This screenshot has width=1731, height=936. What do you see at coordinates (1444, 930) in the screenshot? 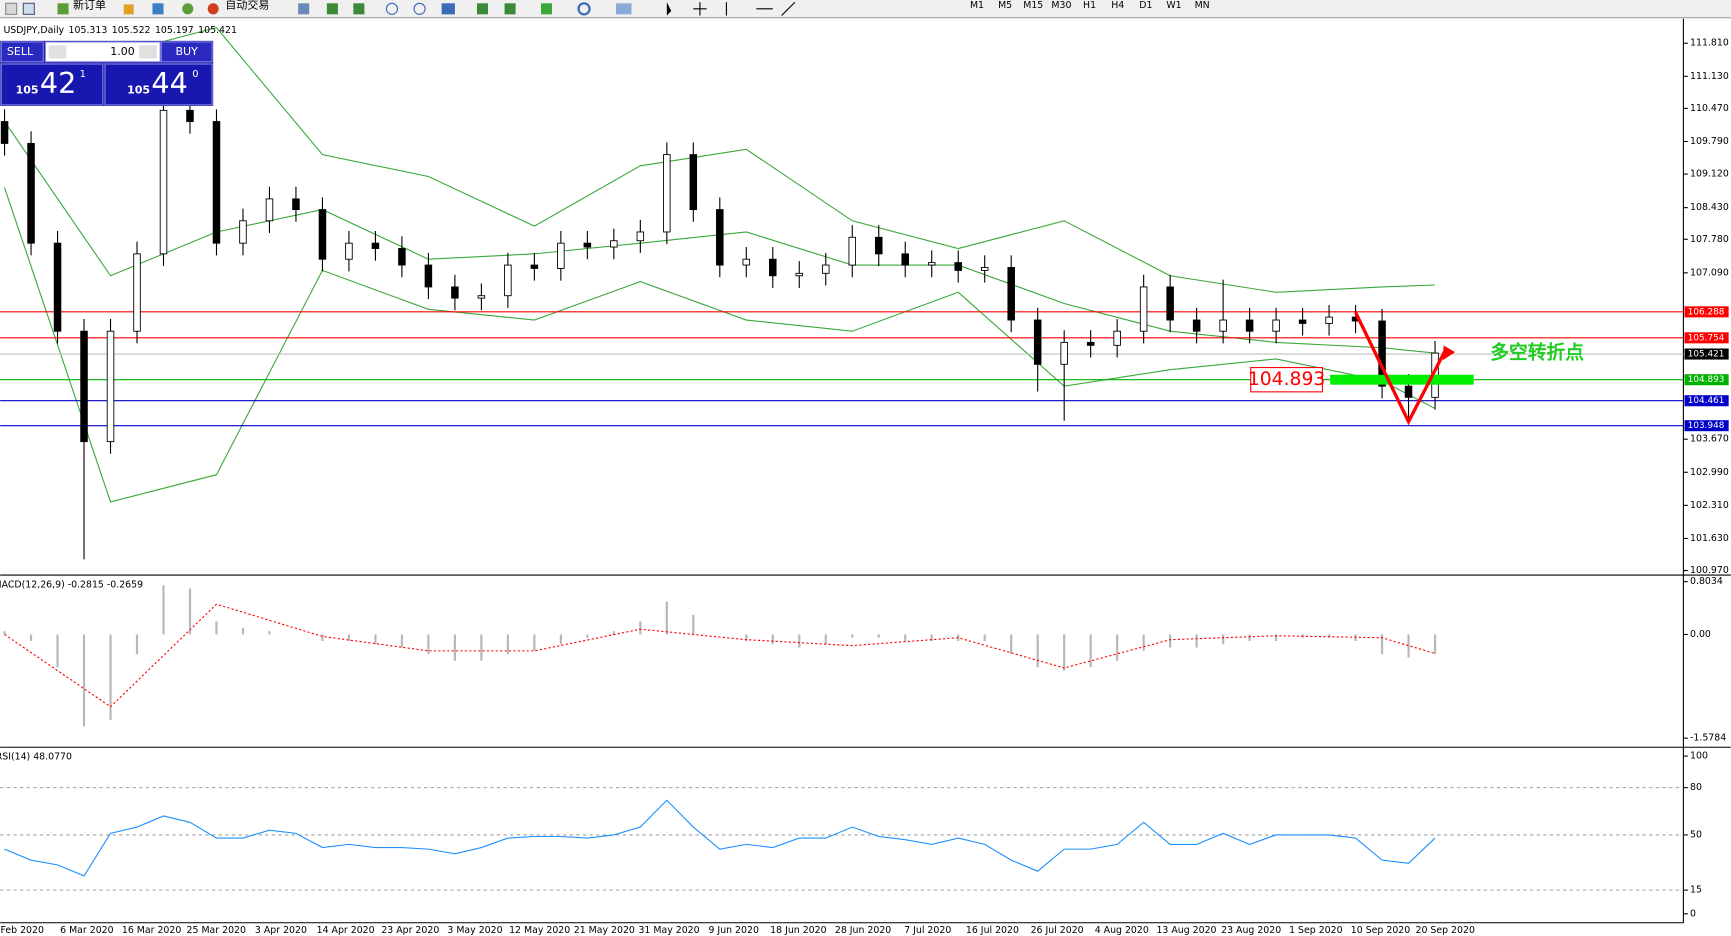
I see `x-tick-label: 20 Sep 2020` at bounding box center [1444, 930].